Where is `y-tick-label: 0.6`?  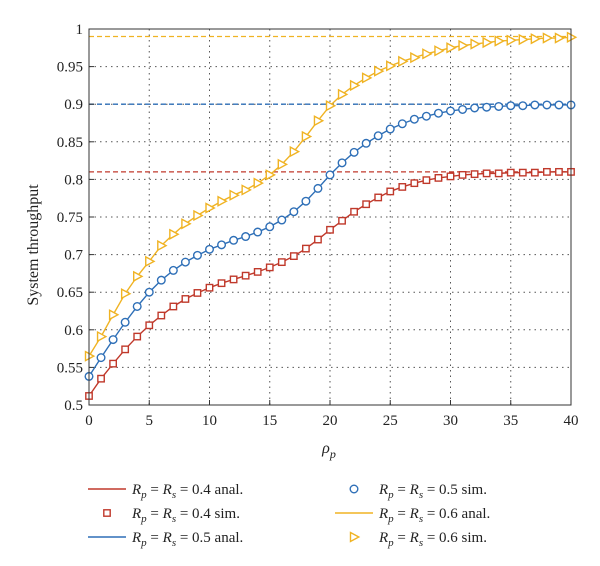
y-tick-label: 0.6 is located at coordinates (73, 331).